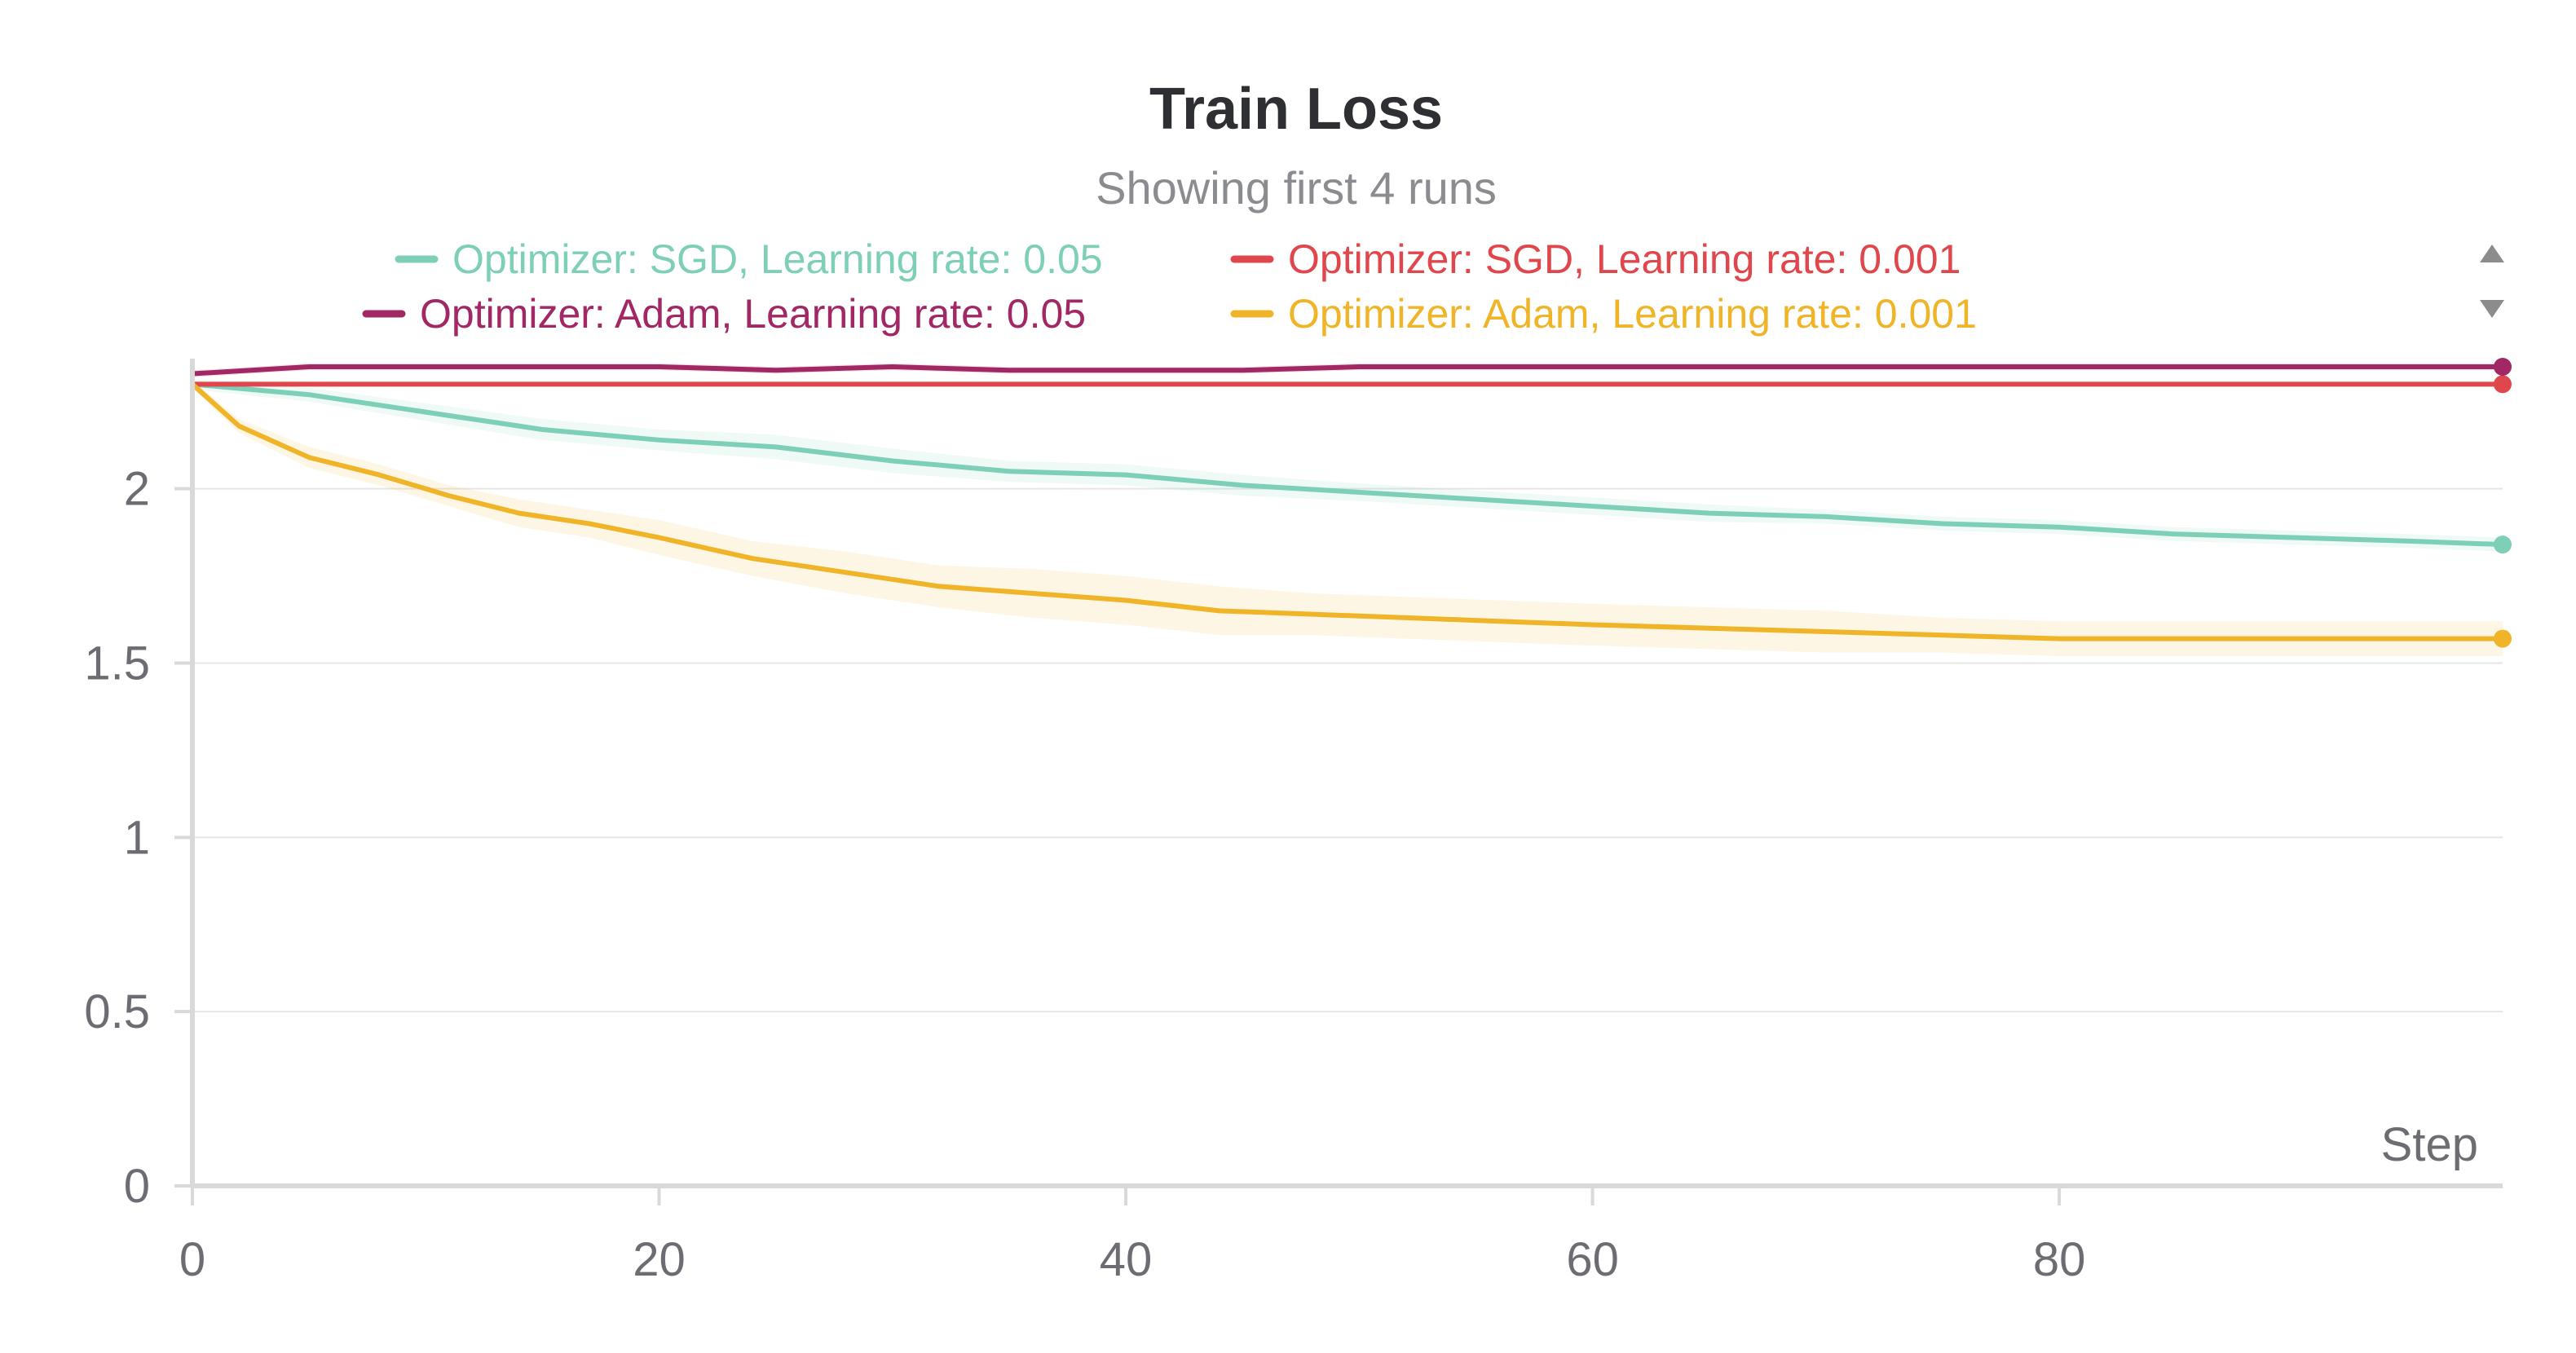  I want to click on scroll-down-icon, so click(2492, 309).